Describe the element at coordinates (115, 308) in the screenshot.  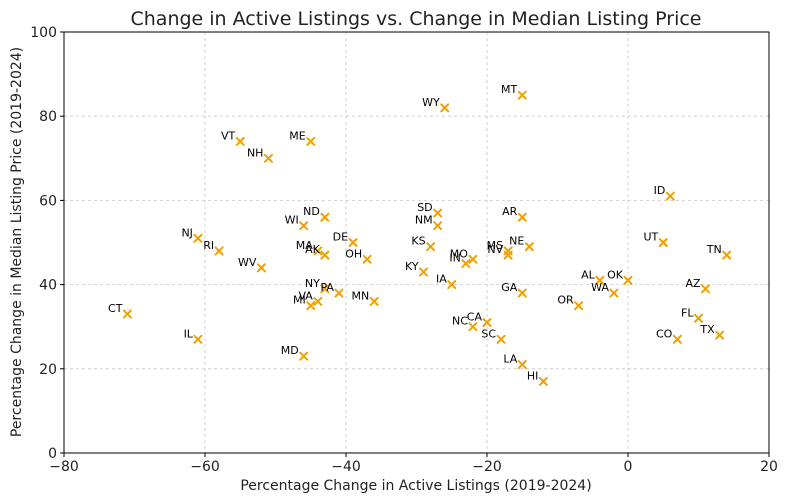
I see `point-label: CT` at that location.